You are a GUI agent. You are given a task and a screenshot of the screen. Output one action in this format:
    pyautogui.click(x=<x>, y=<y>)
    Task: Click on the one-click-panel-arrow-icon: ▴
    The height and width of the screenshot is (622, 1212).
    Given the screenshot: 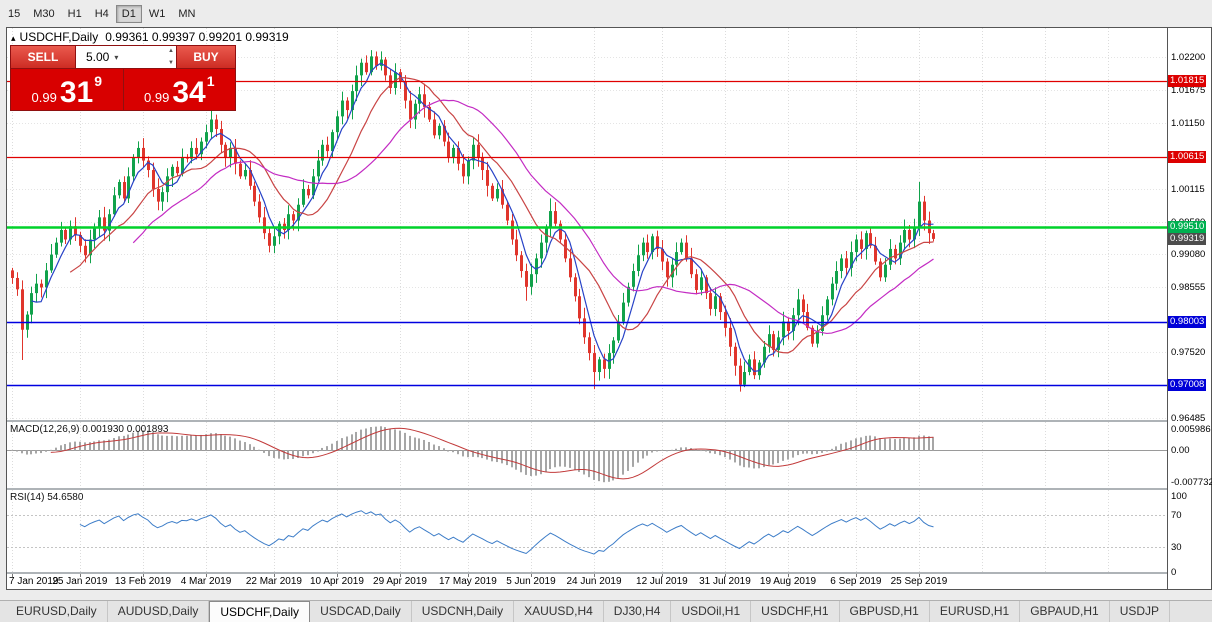 What is the action you would take?
    pyautogui.click(x=13, y=38)
    